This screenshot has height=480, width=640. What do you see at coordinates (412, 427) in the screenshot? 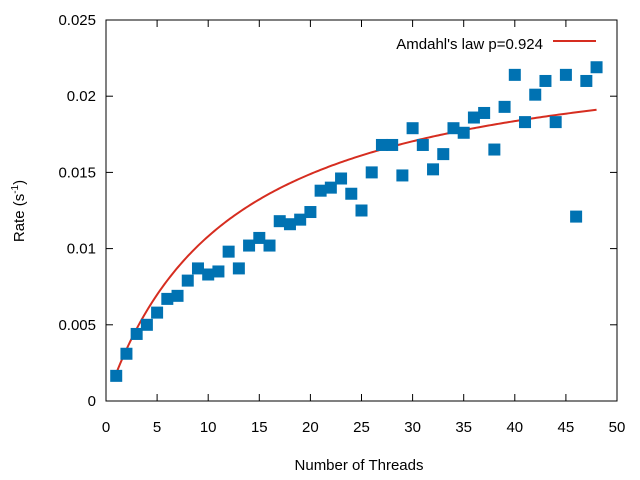
I see `x-tick-label: 30` at bounding box center [412, 427].